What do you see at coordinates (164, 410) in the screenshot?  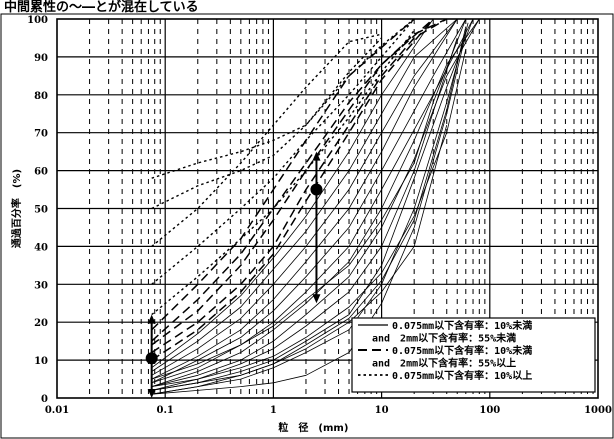 I see `x-tick-label: 0.1` at bounding box center [164, 410].